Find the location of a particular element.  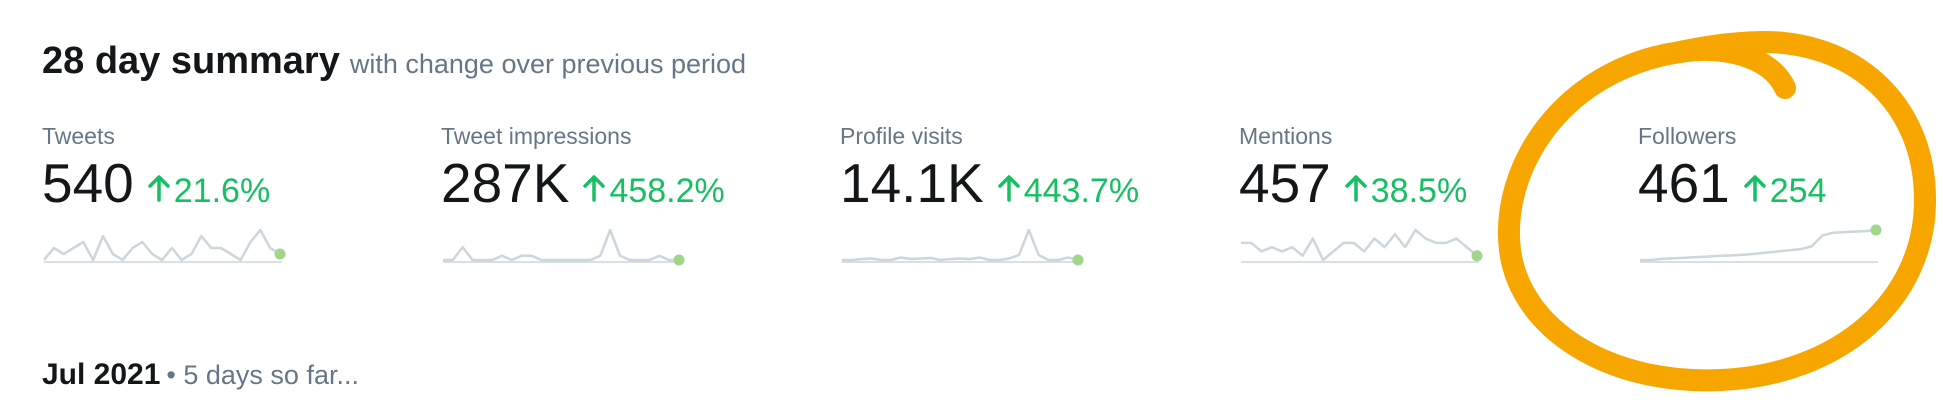

metric-change-text: 443.7% is located at coordinates (1081, 191).